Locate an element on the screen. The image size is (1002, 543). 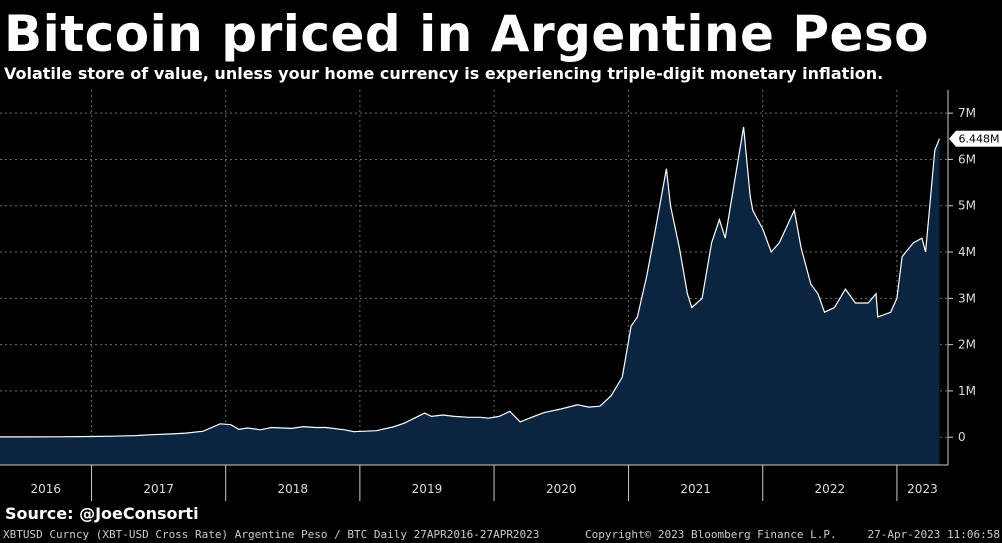
last-value-label: 6.448M is located at coordinates (979, 139).